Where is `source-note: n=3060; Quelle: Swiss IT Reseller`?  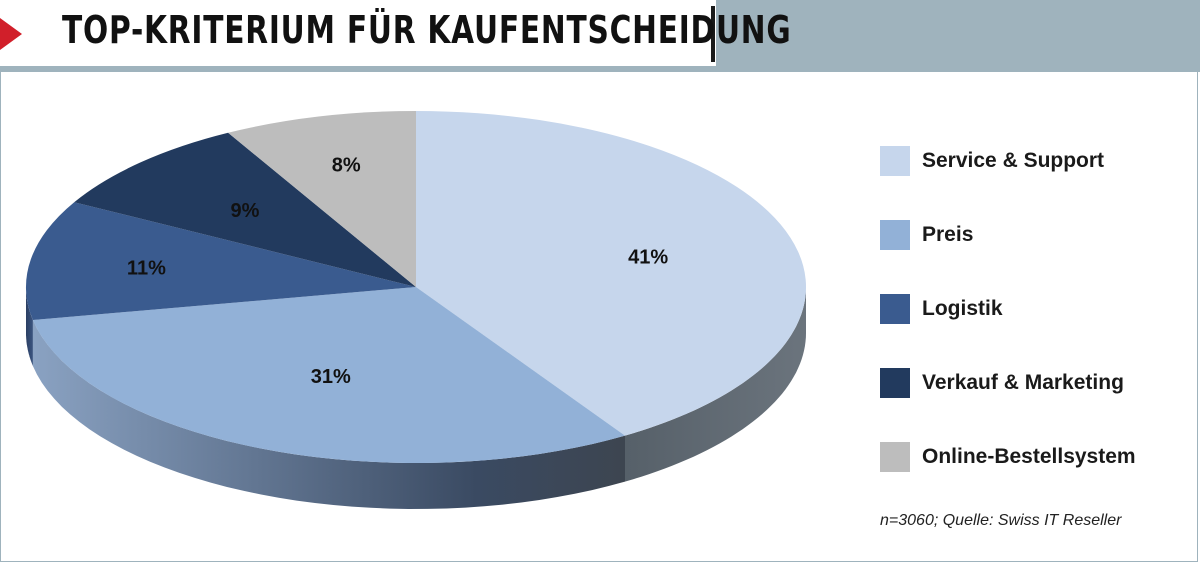
source-note: n=3060; Quelle: Swiss IT Reseller is located at coordinates (1001, 520).